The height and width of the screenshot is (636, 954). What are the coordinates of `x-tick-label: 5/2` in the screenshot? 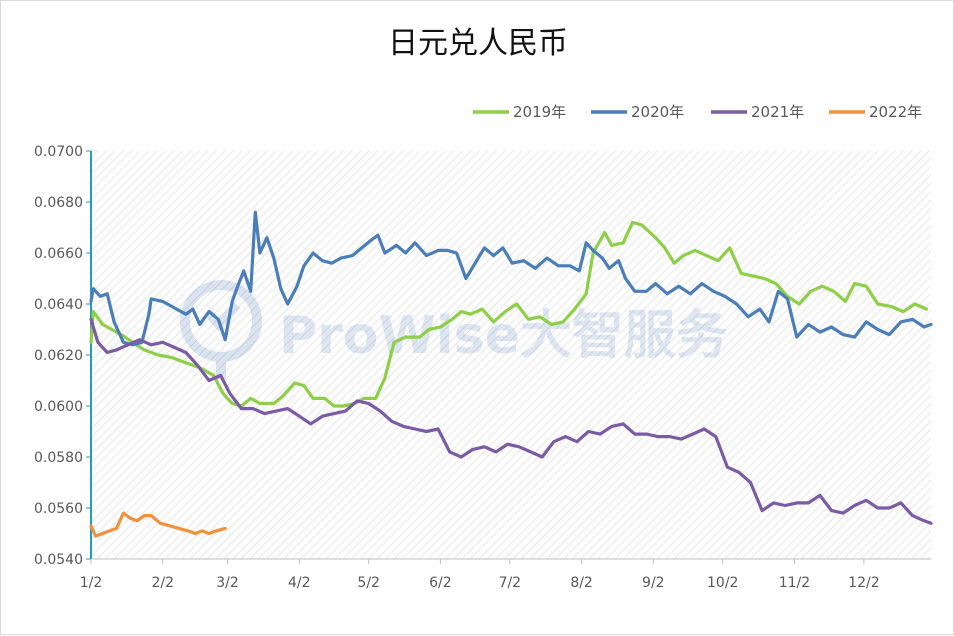 It's located at (368, 583).